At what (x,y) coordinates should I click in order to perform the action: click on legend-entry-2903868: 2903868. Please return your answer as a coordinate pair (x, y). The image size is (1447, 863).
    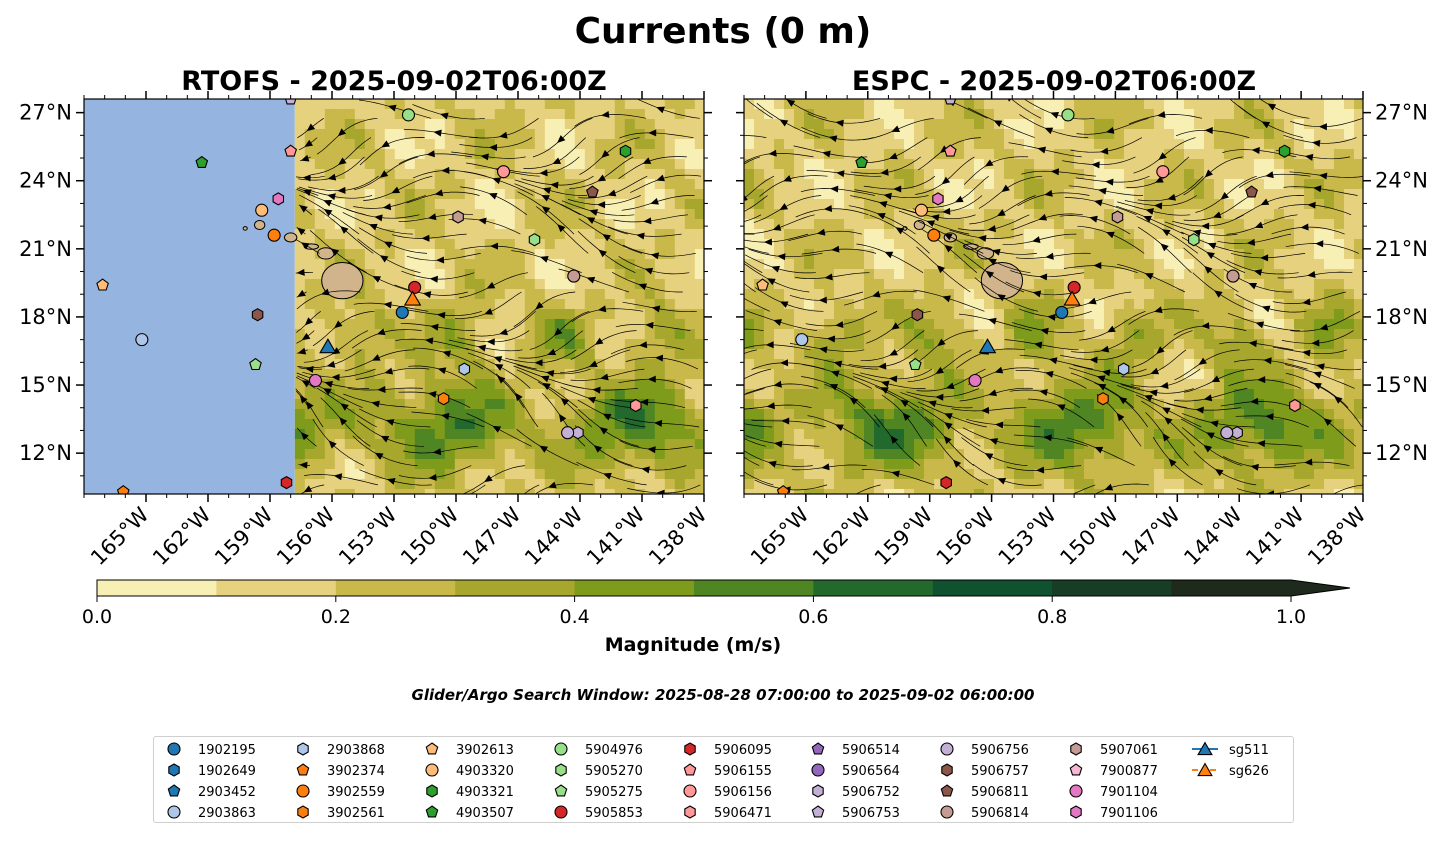
    Looking at the image, I should click on (341, 750).